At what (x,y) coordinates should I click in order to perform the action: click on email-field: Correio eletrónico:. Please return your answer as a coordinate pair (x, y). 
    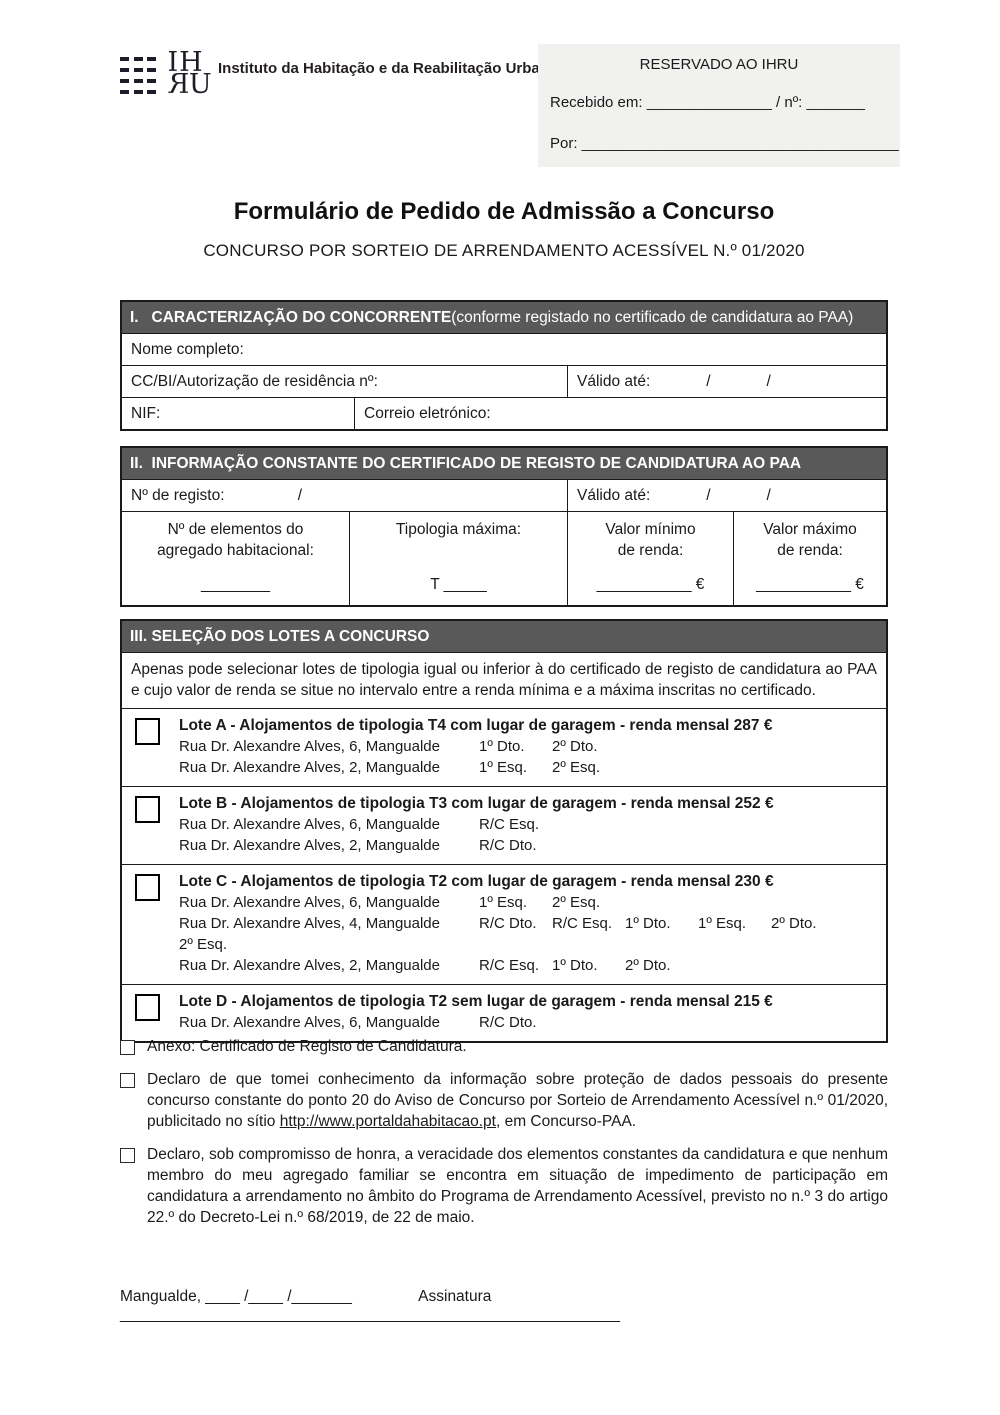
    Looking at the image, I should click on (620, 413).